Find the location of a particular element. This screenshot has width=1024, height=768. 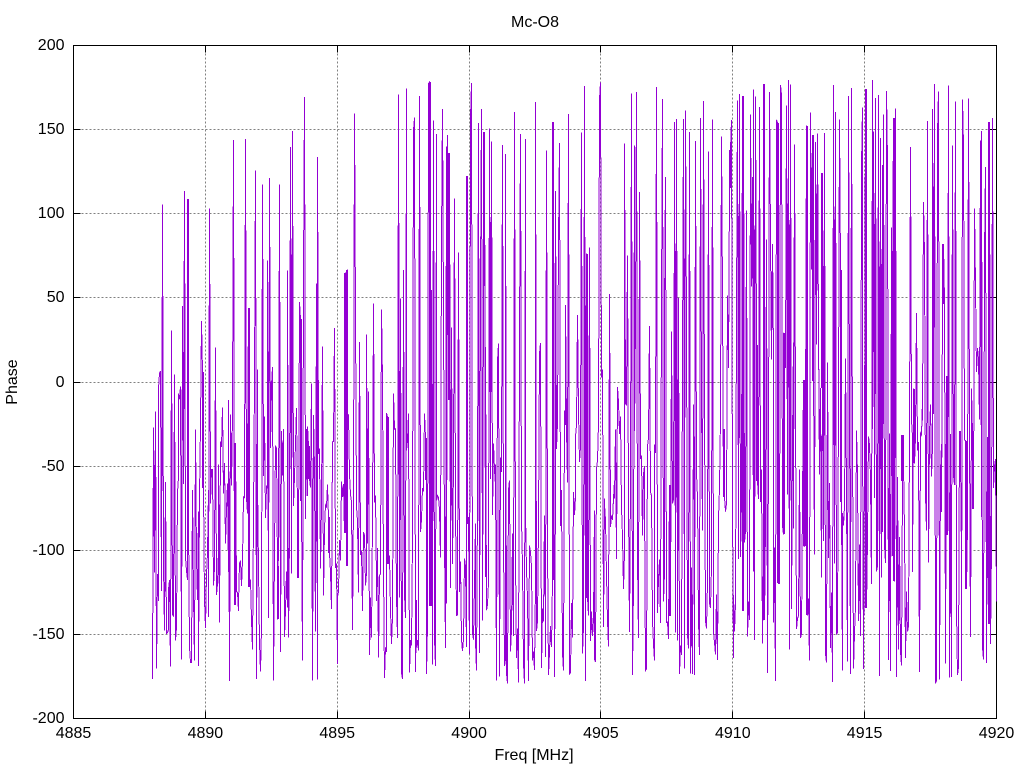

svg-text: -200 is located at coordinates (48, 718).